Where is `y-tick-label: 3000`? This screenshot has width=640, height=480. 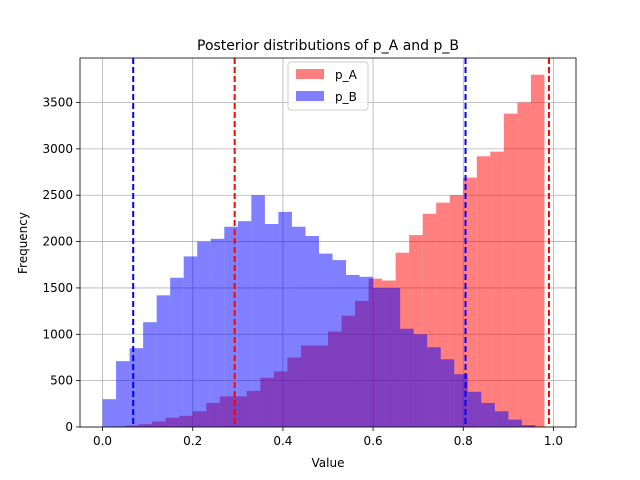
y-tick-label: 3000 is located at coordinates (57, 149).